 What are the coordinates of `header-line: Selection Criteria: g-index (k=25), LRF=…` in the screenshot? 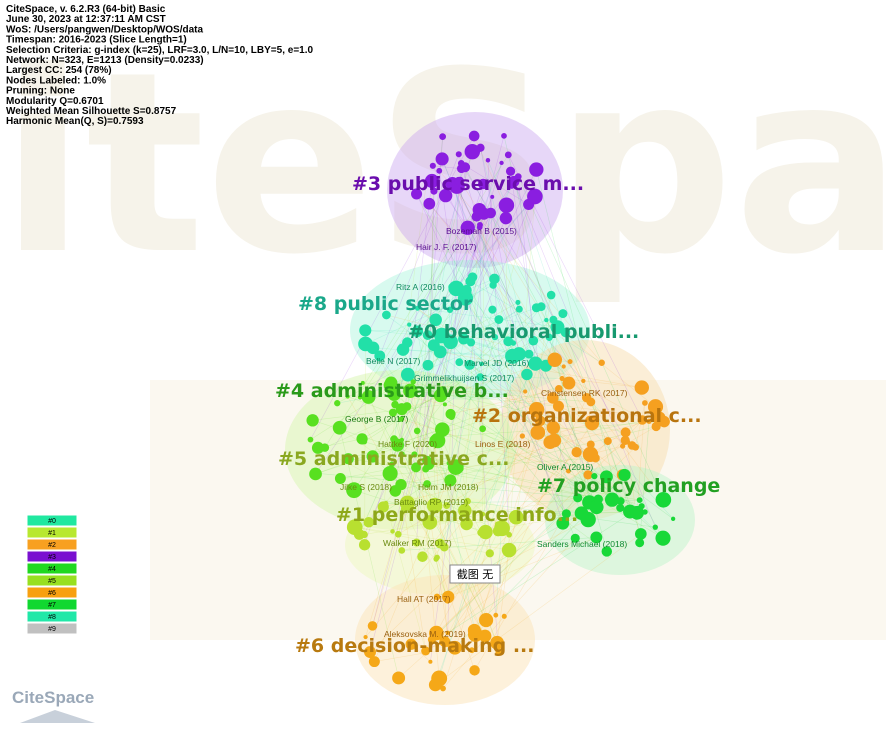 It's located at (159, 50).